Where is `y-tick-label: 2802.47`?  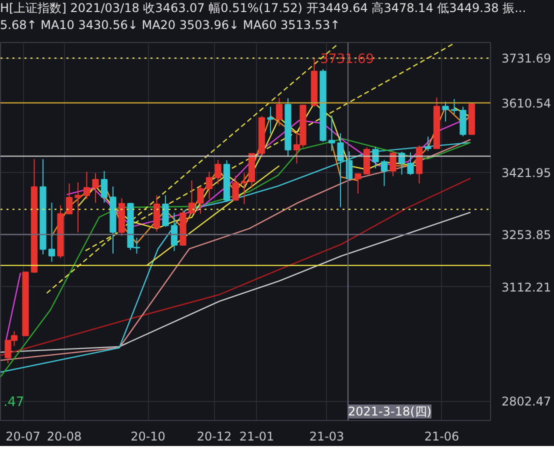
y-tick-label: 2802.47 is located at coordinates (527, 401).